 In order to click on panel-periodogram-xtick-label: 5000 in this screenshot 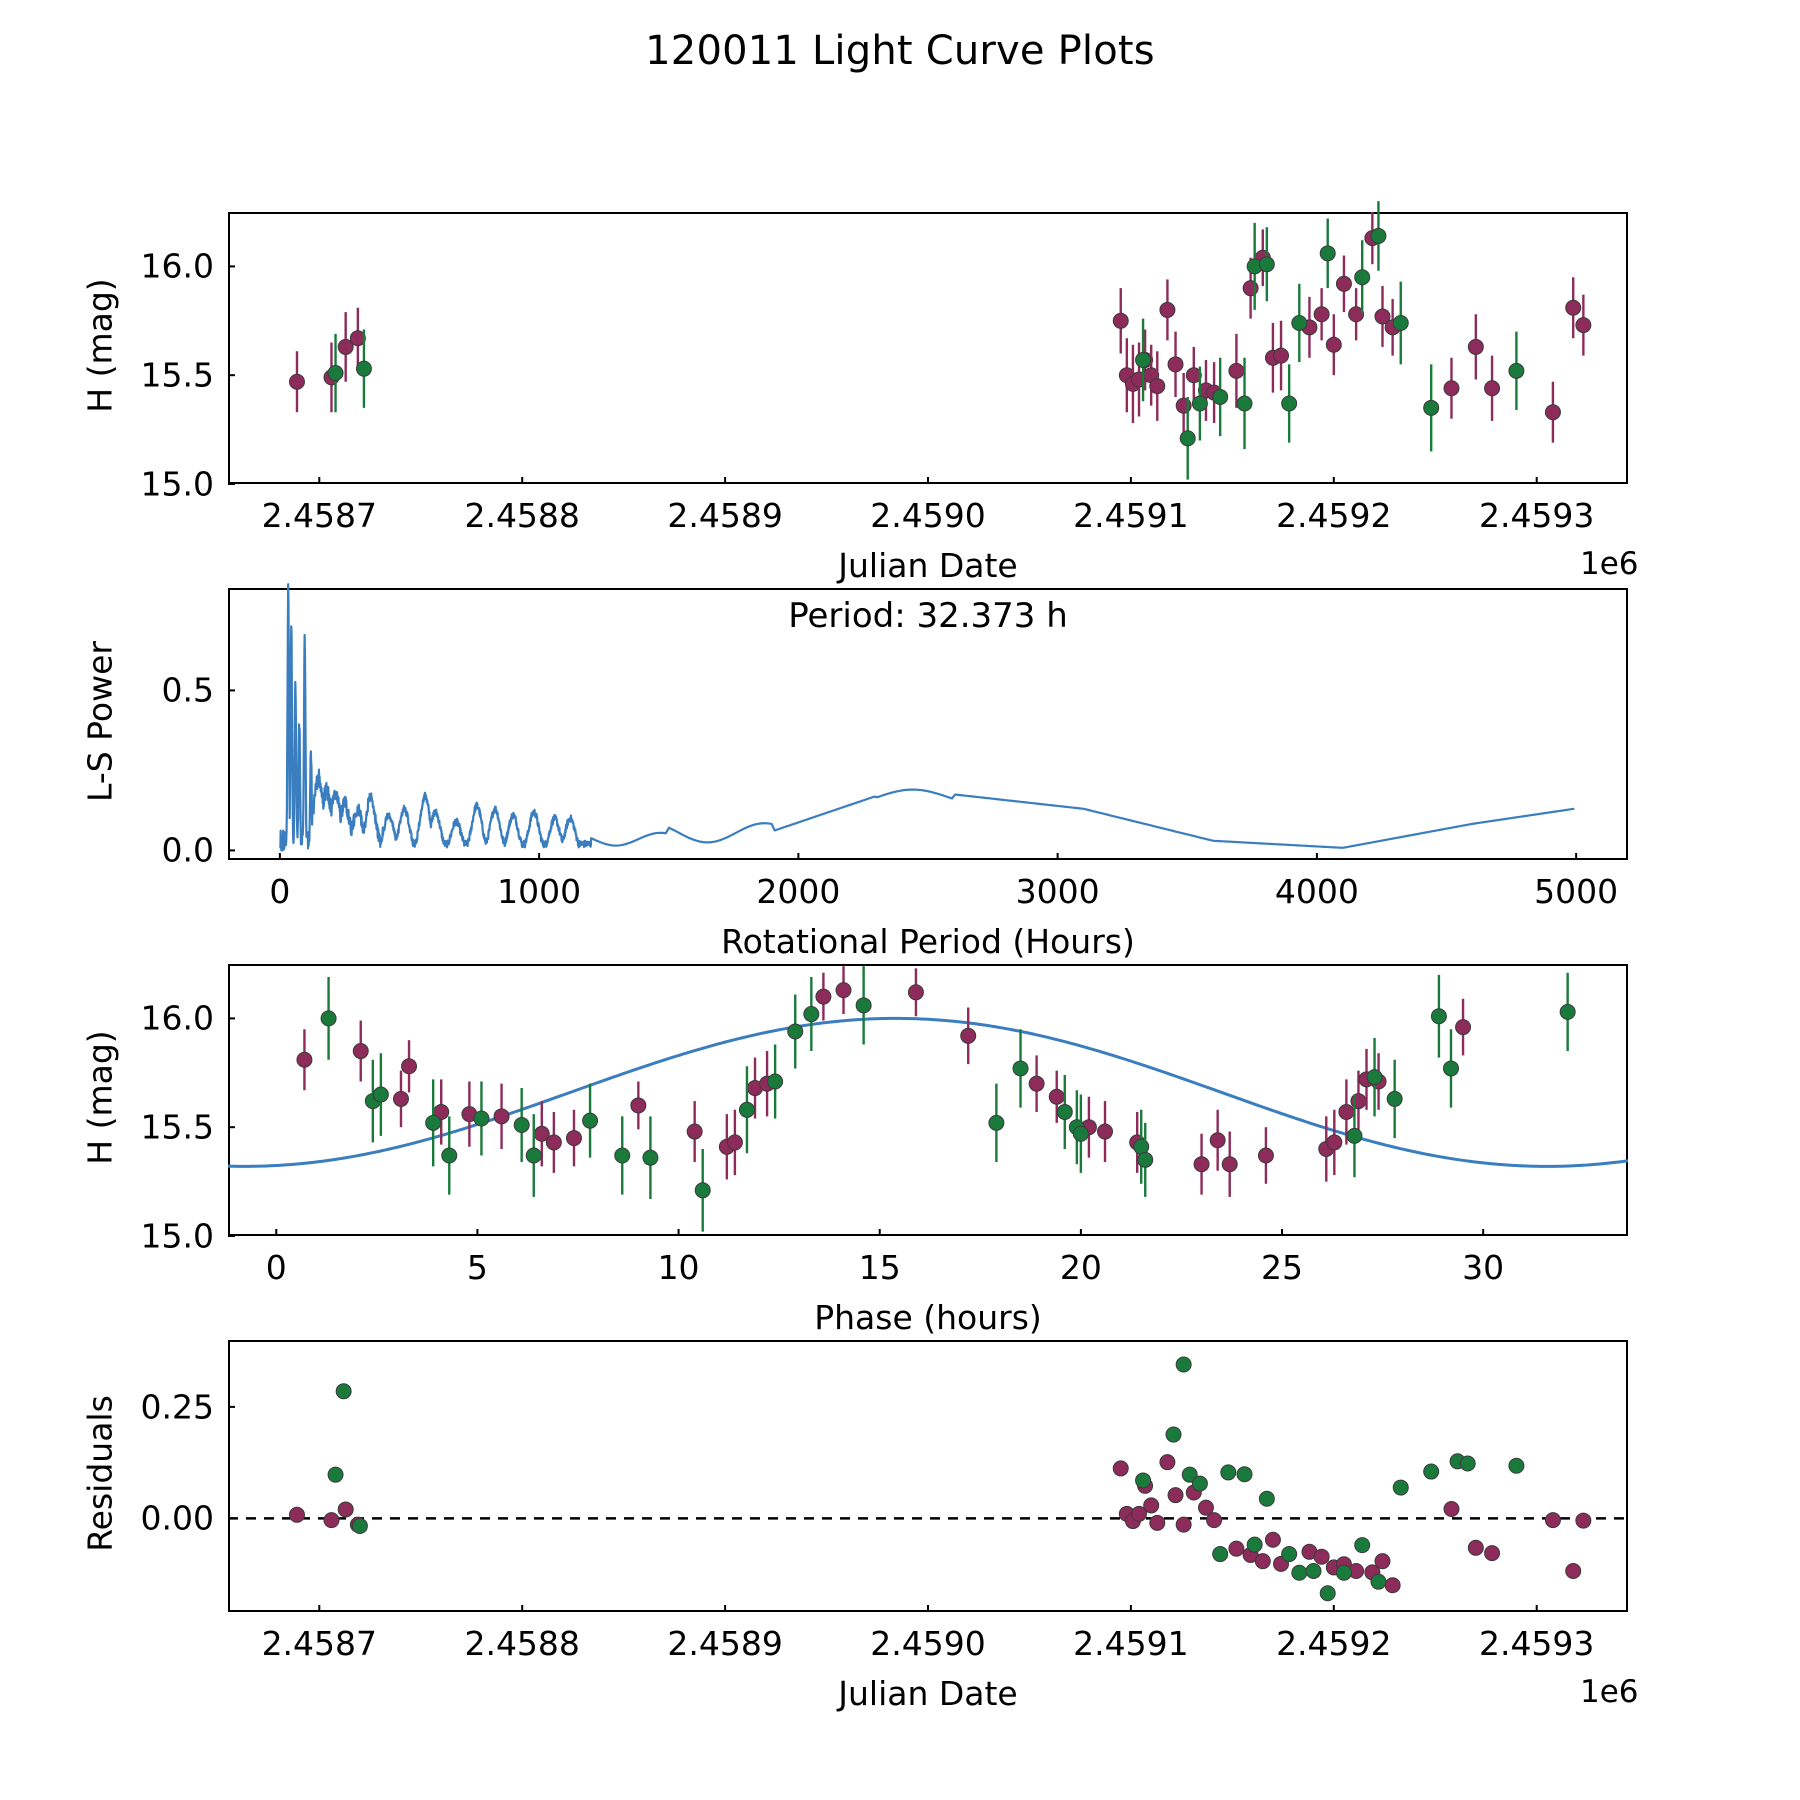, I will do `click(1576, 891)`.